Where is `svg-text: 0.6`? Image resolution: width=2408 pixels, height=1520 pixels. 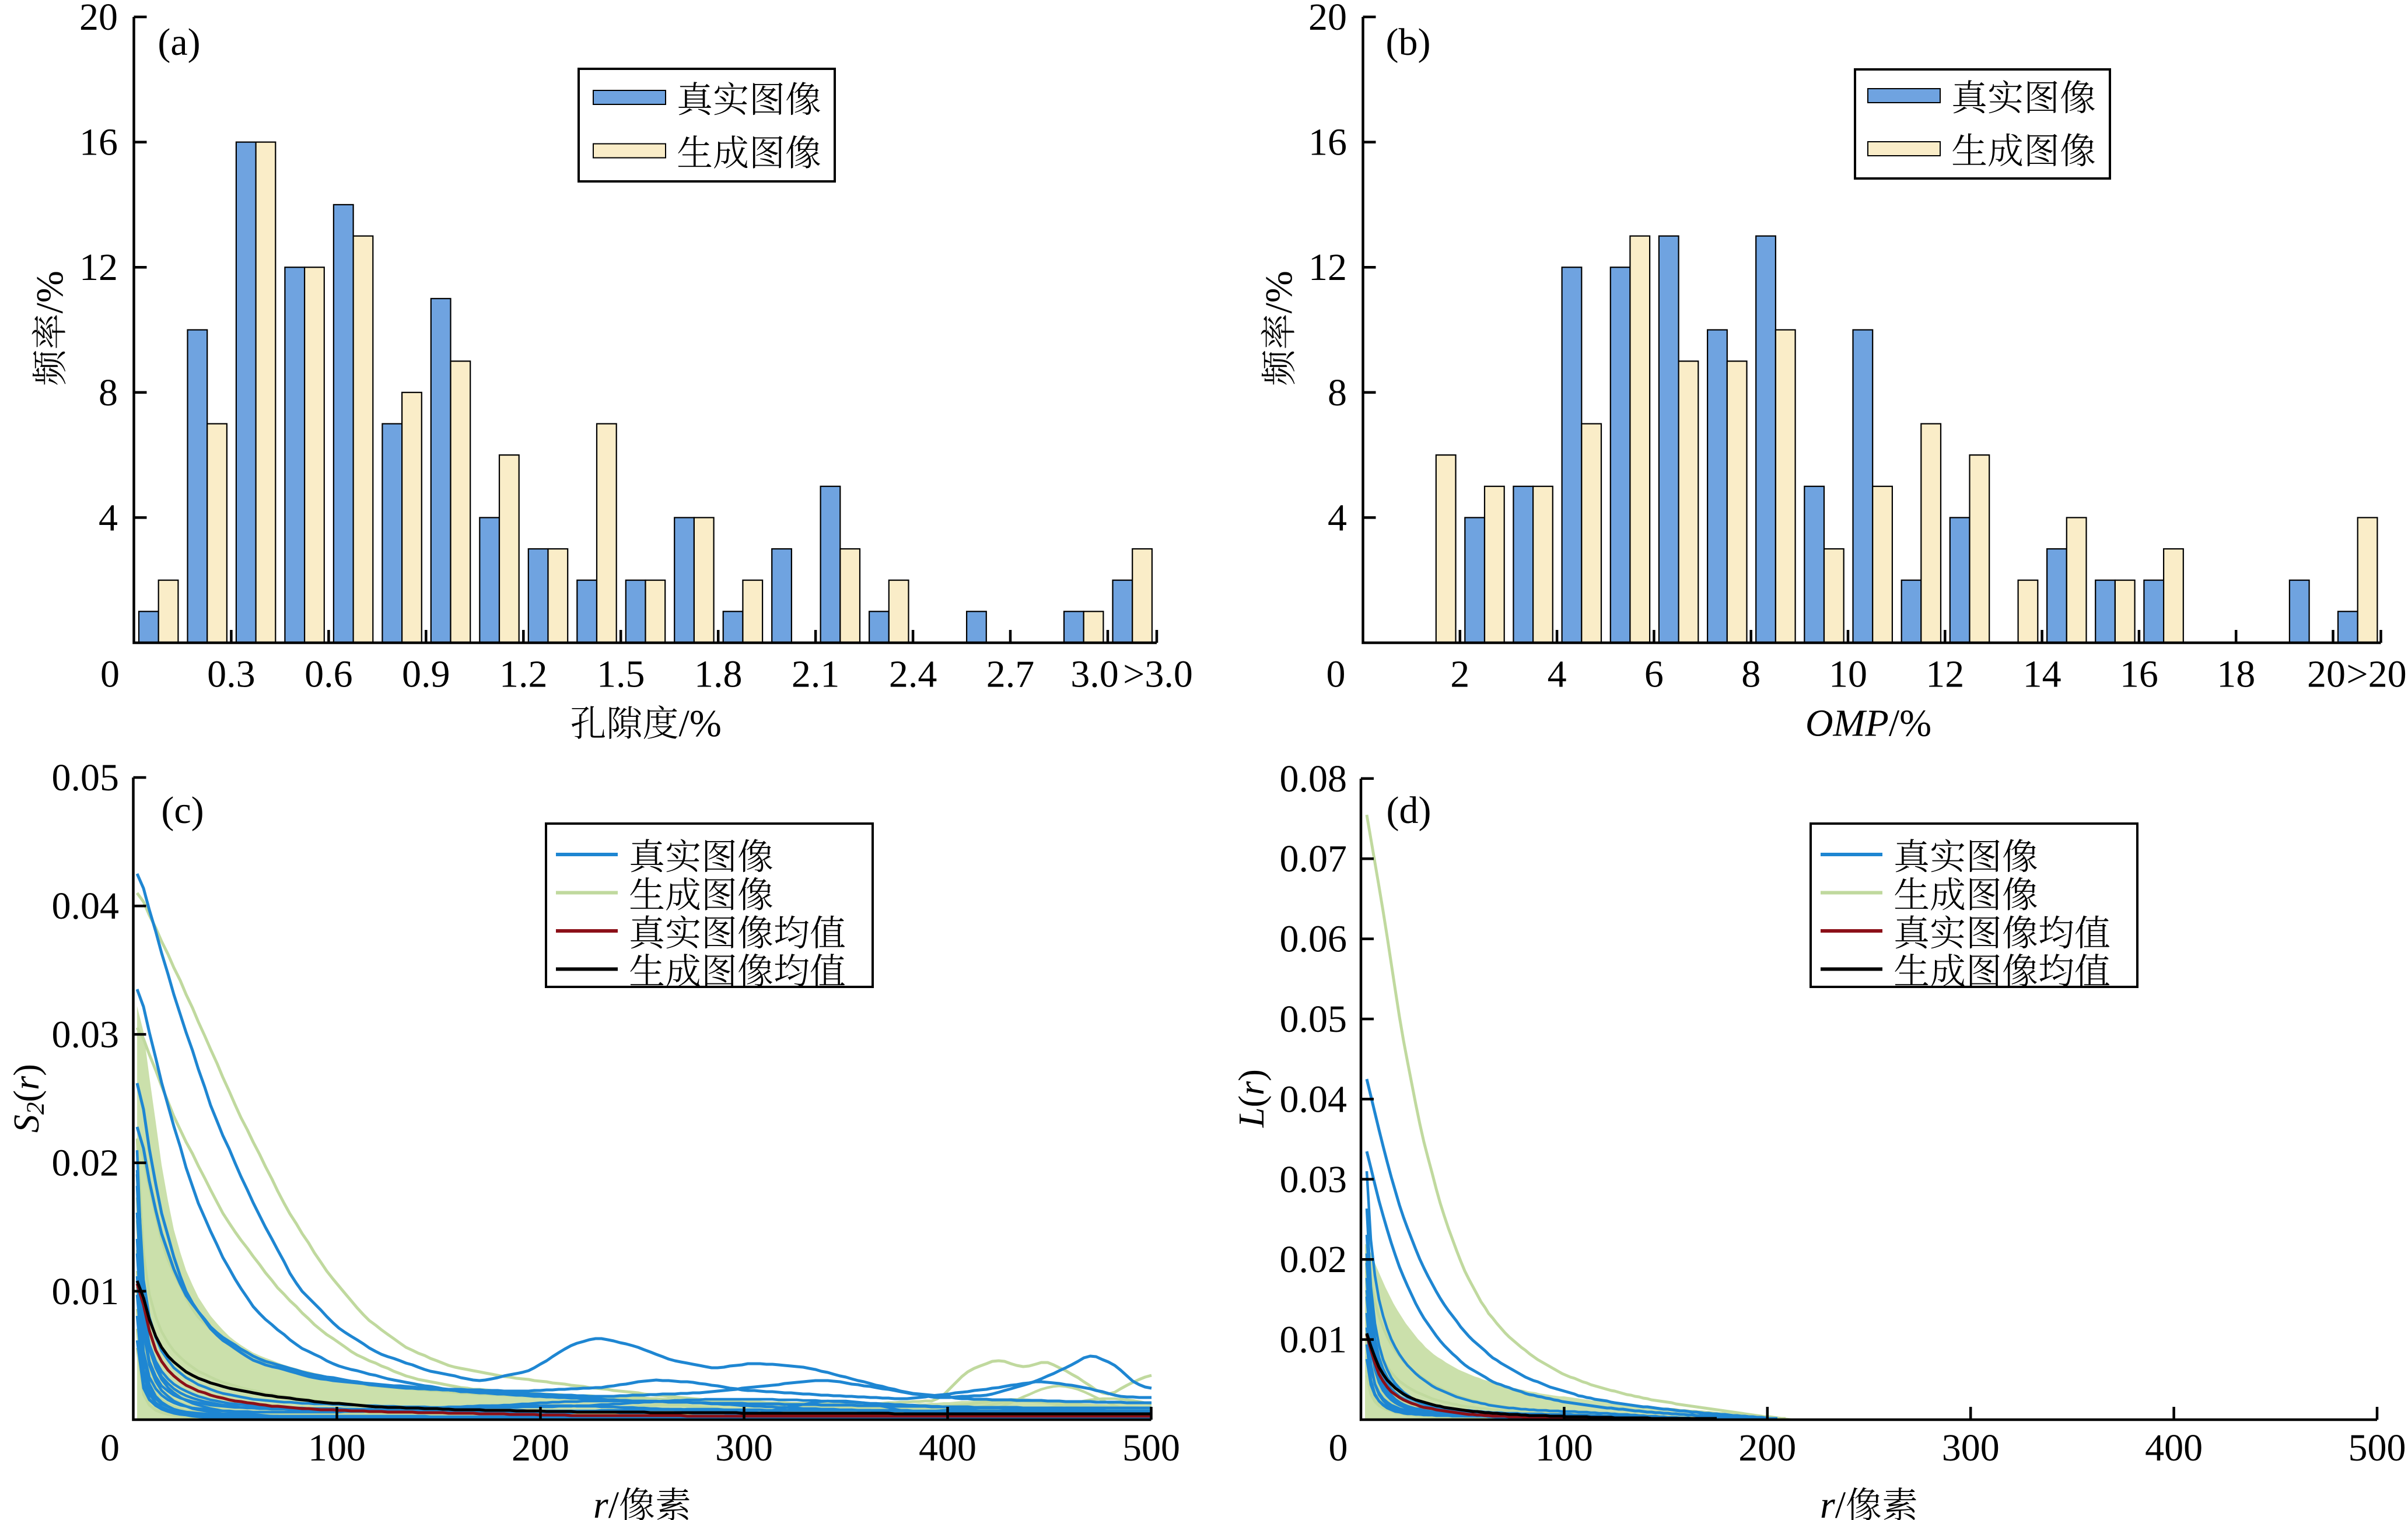
svg-text: 0.6 is located at coordinates (328, 675).